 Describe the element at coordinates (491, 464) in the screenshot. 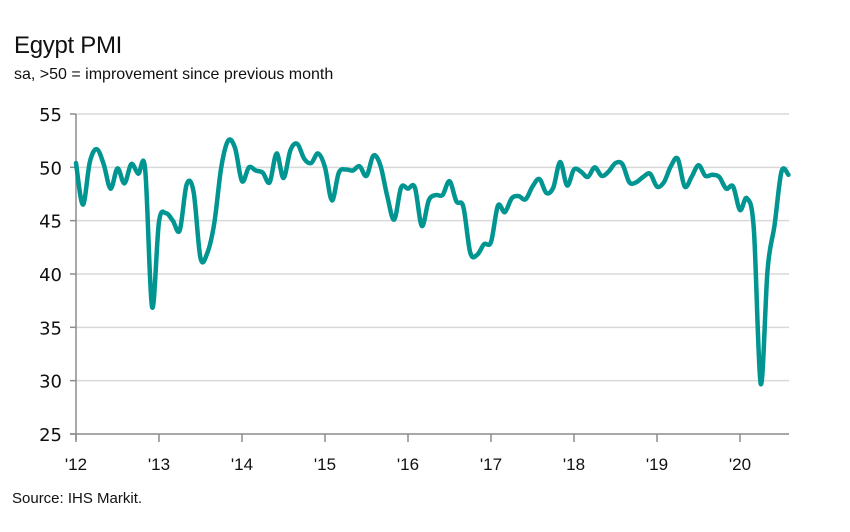

I see `x-tick-label: '17` at that location.